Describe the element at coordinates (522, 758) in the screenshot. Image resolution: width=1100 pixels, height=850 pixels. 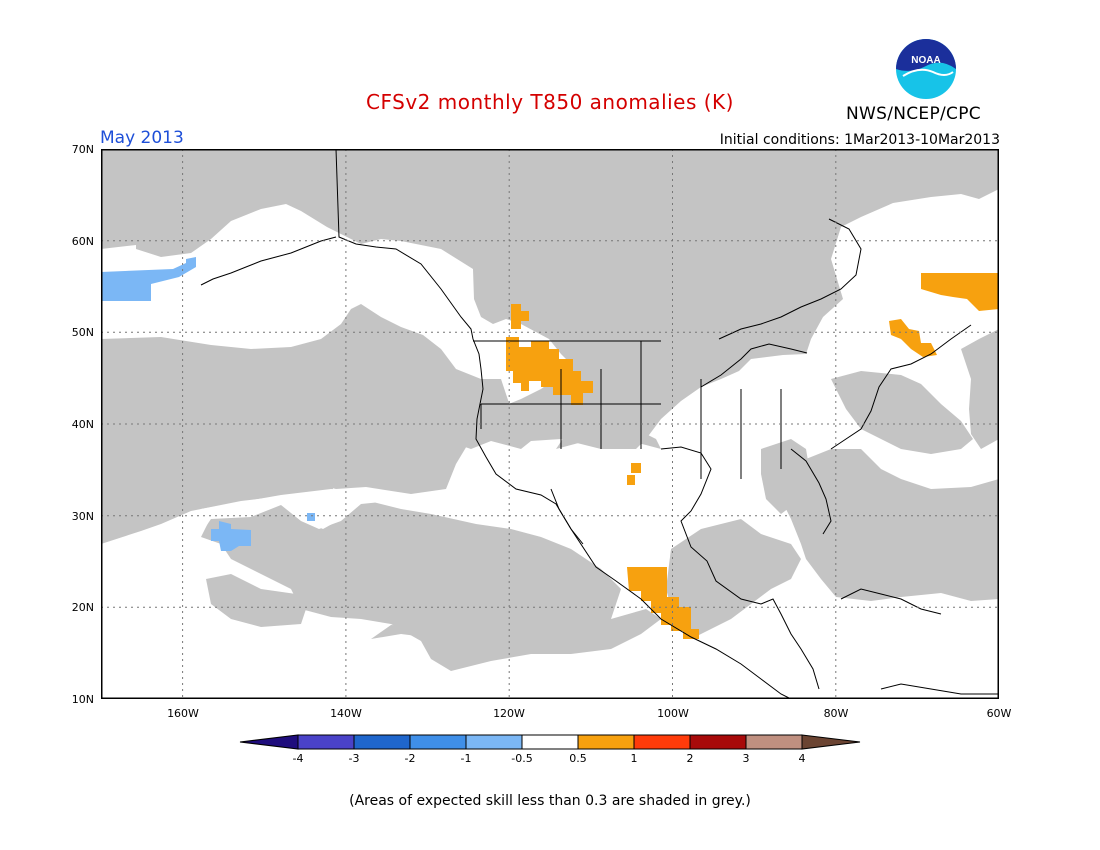
I see `colorbar-label: -0.5` at that location.